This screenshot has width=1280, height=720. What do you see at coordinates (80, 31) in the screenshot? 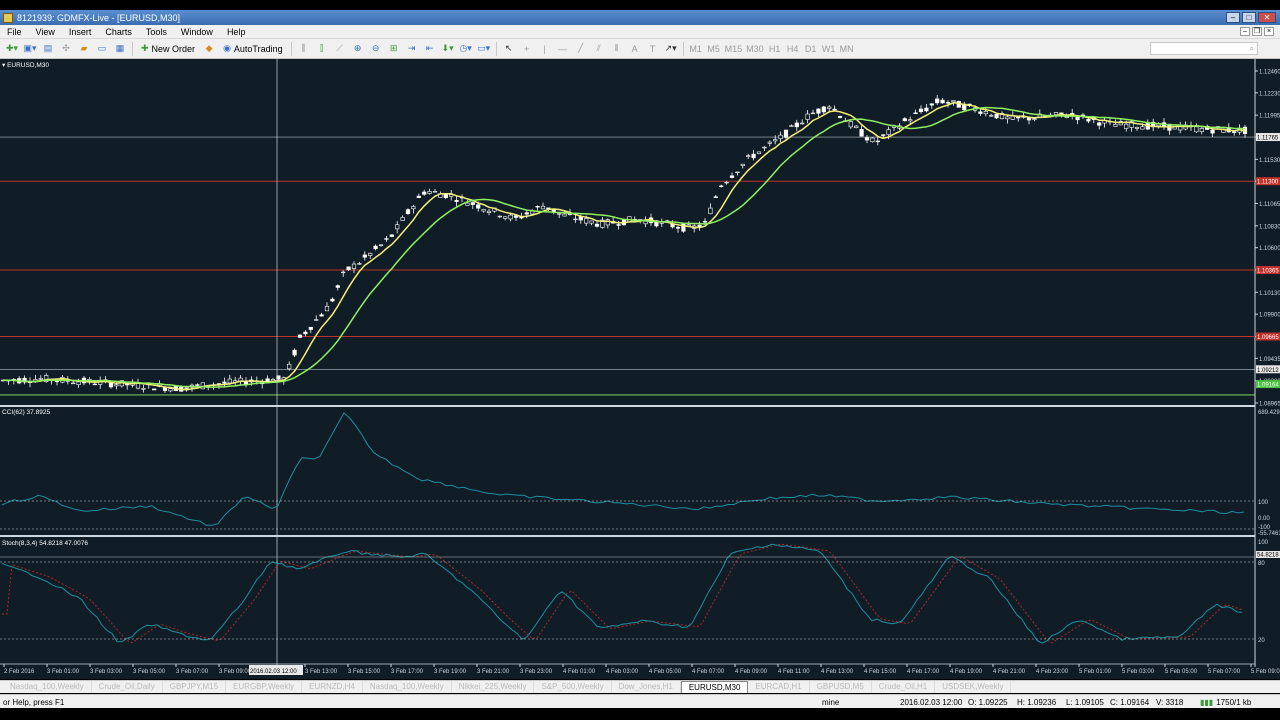
I see `menu-insert: Insert` at bounding box center [80, 31].